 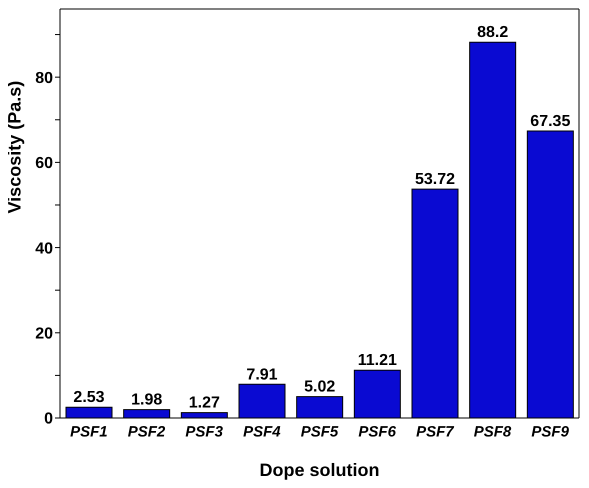 What do you see at coordinates (49, 419) in the screenshot?
I see `y-tick-label: 0` at bounding box center [49, 419].